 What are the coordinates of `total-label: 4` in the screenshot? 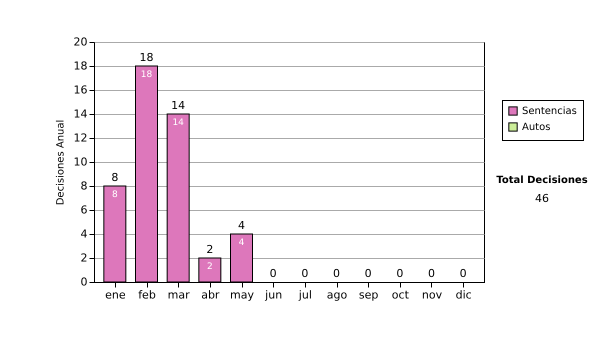 It's located at (241, 225).